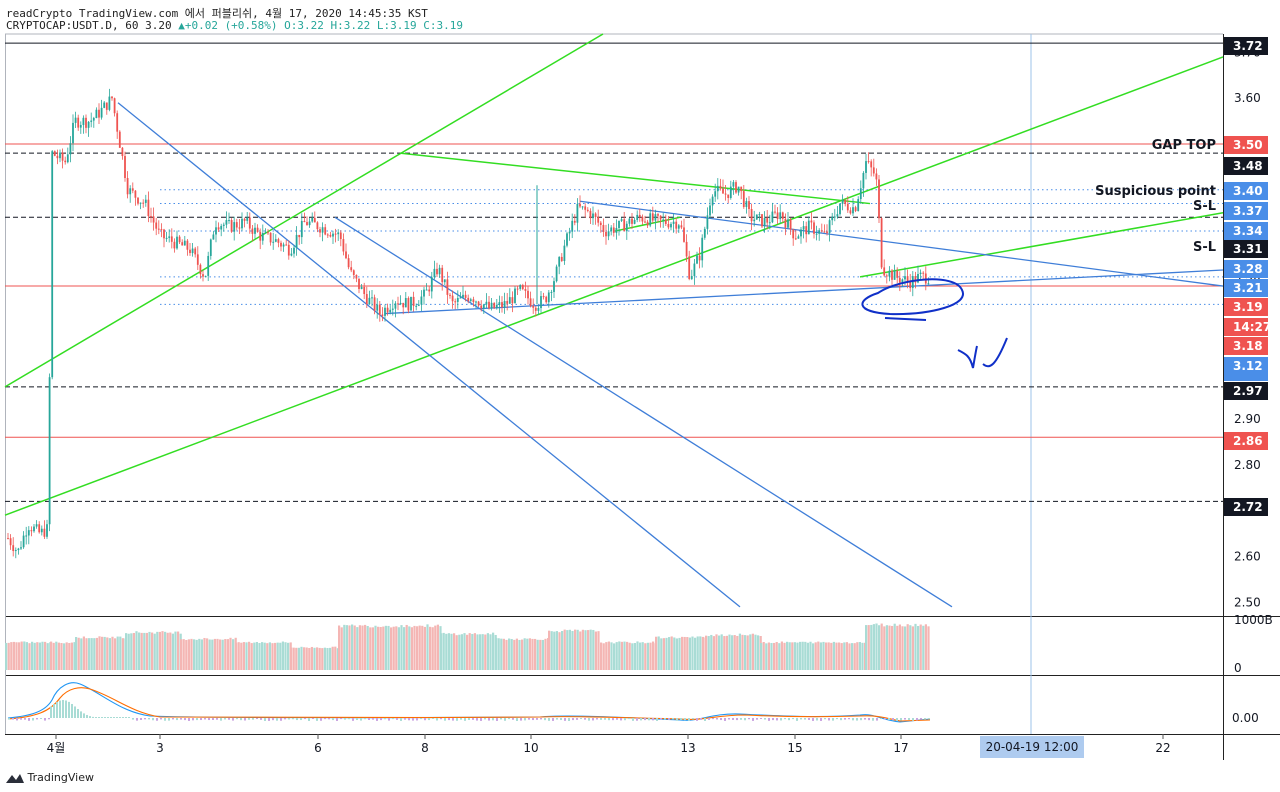 The width and height of the screenshot is (1280, 792). I want to click on crosshair-time-label: 20-04-19 12:00, so click(1032, 747).